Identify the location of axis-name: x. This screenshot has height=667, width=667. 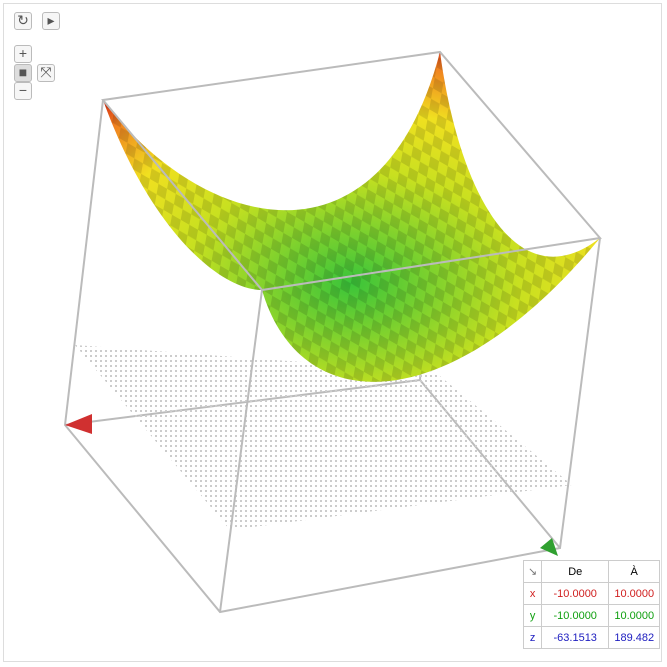
(532, 593).